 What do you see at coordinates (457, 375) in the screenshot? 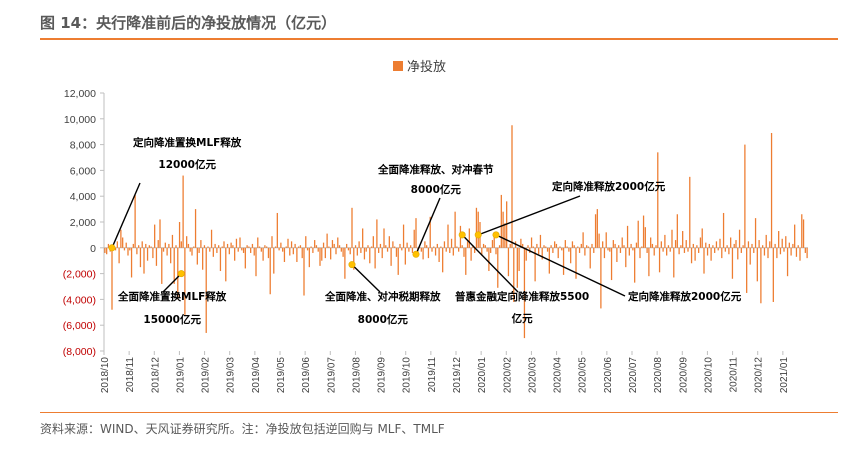
I see `x-tick-label: 2019/12` at bounding box center [457, 375].